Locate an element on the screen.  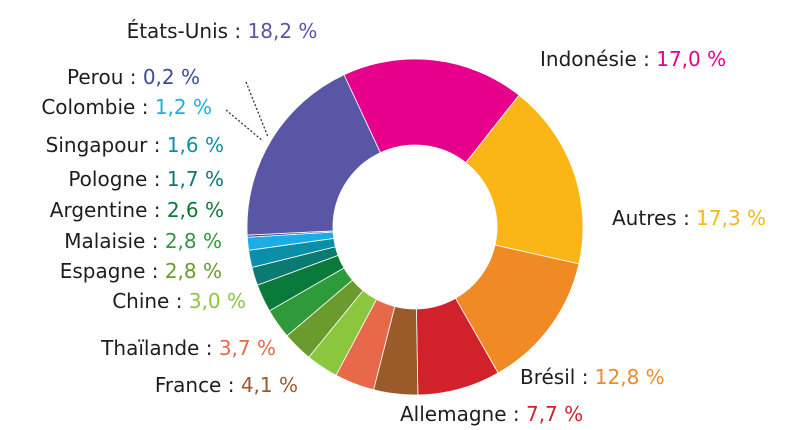
slice-label: Allemagne : 7,7 % is located at coordinates (491, 414).